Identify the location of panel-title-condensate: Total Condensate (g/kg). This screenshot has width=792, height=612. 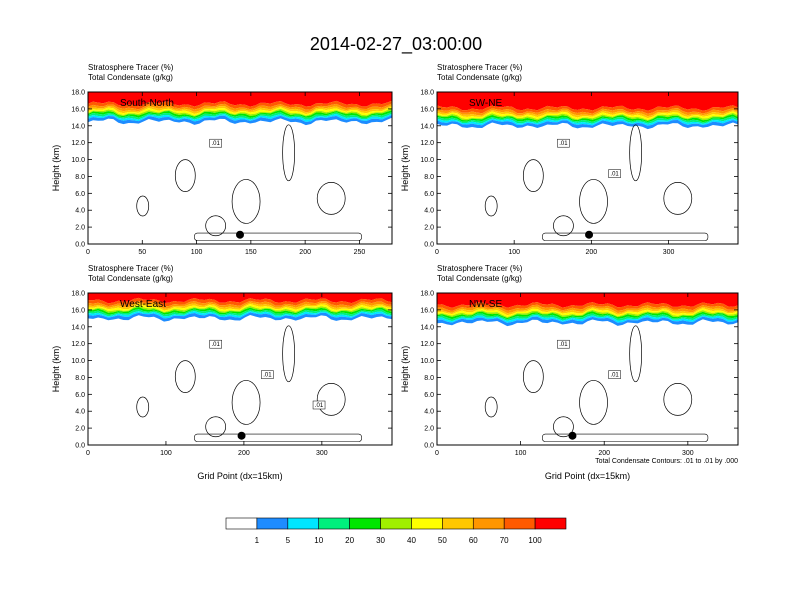
(479, 278).